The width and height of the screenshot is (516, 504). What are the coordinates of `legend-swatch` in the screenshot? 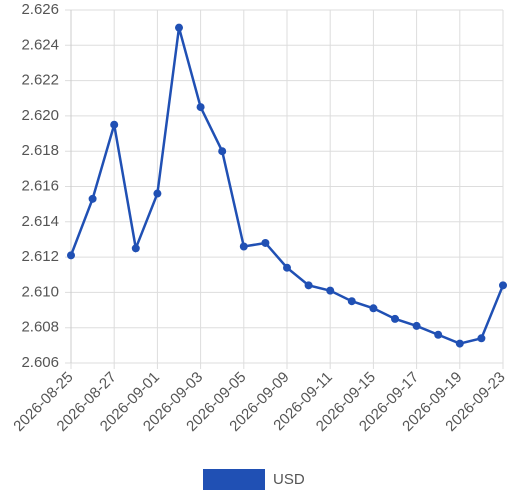 It's located at (234, 479).